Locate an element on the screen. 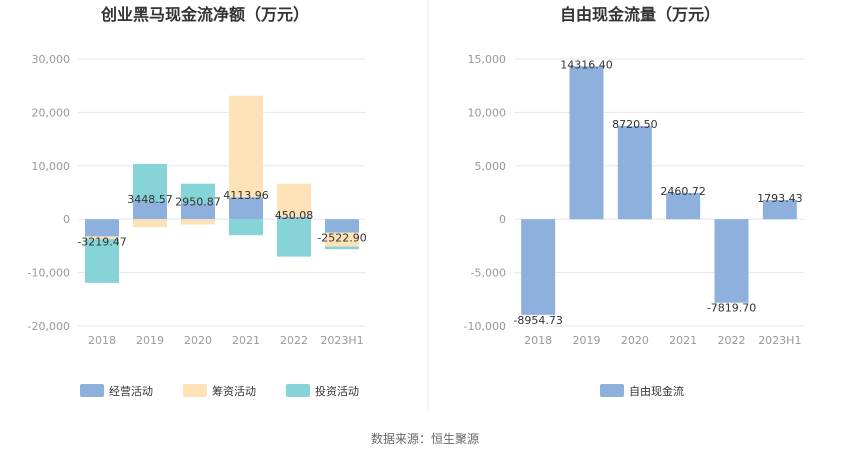  chart-title: 自由现金流量（万元） is located at coordinates (640, 14).